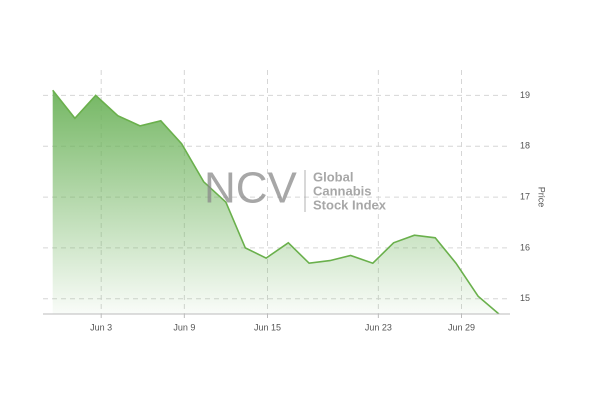 The height and width of the screenshot is (407, 600). Describe the element at coordinates (350, 204) in the screenshot. I see `watermark-line: Stock Index` at that location.